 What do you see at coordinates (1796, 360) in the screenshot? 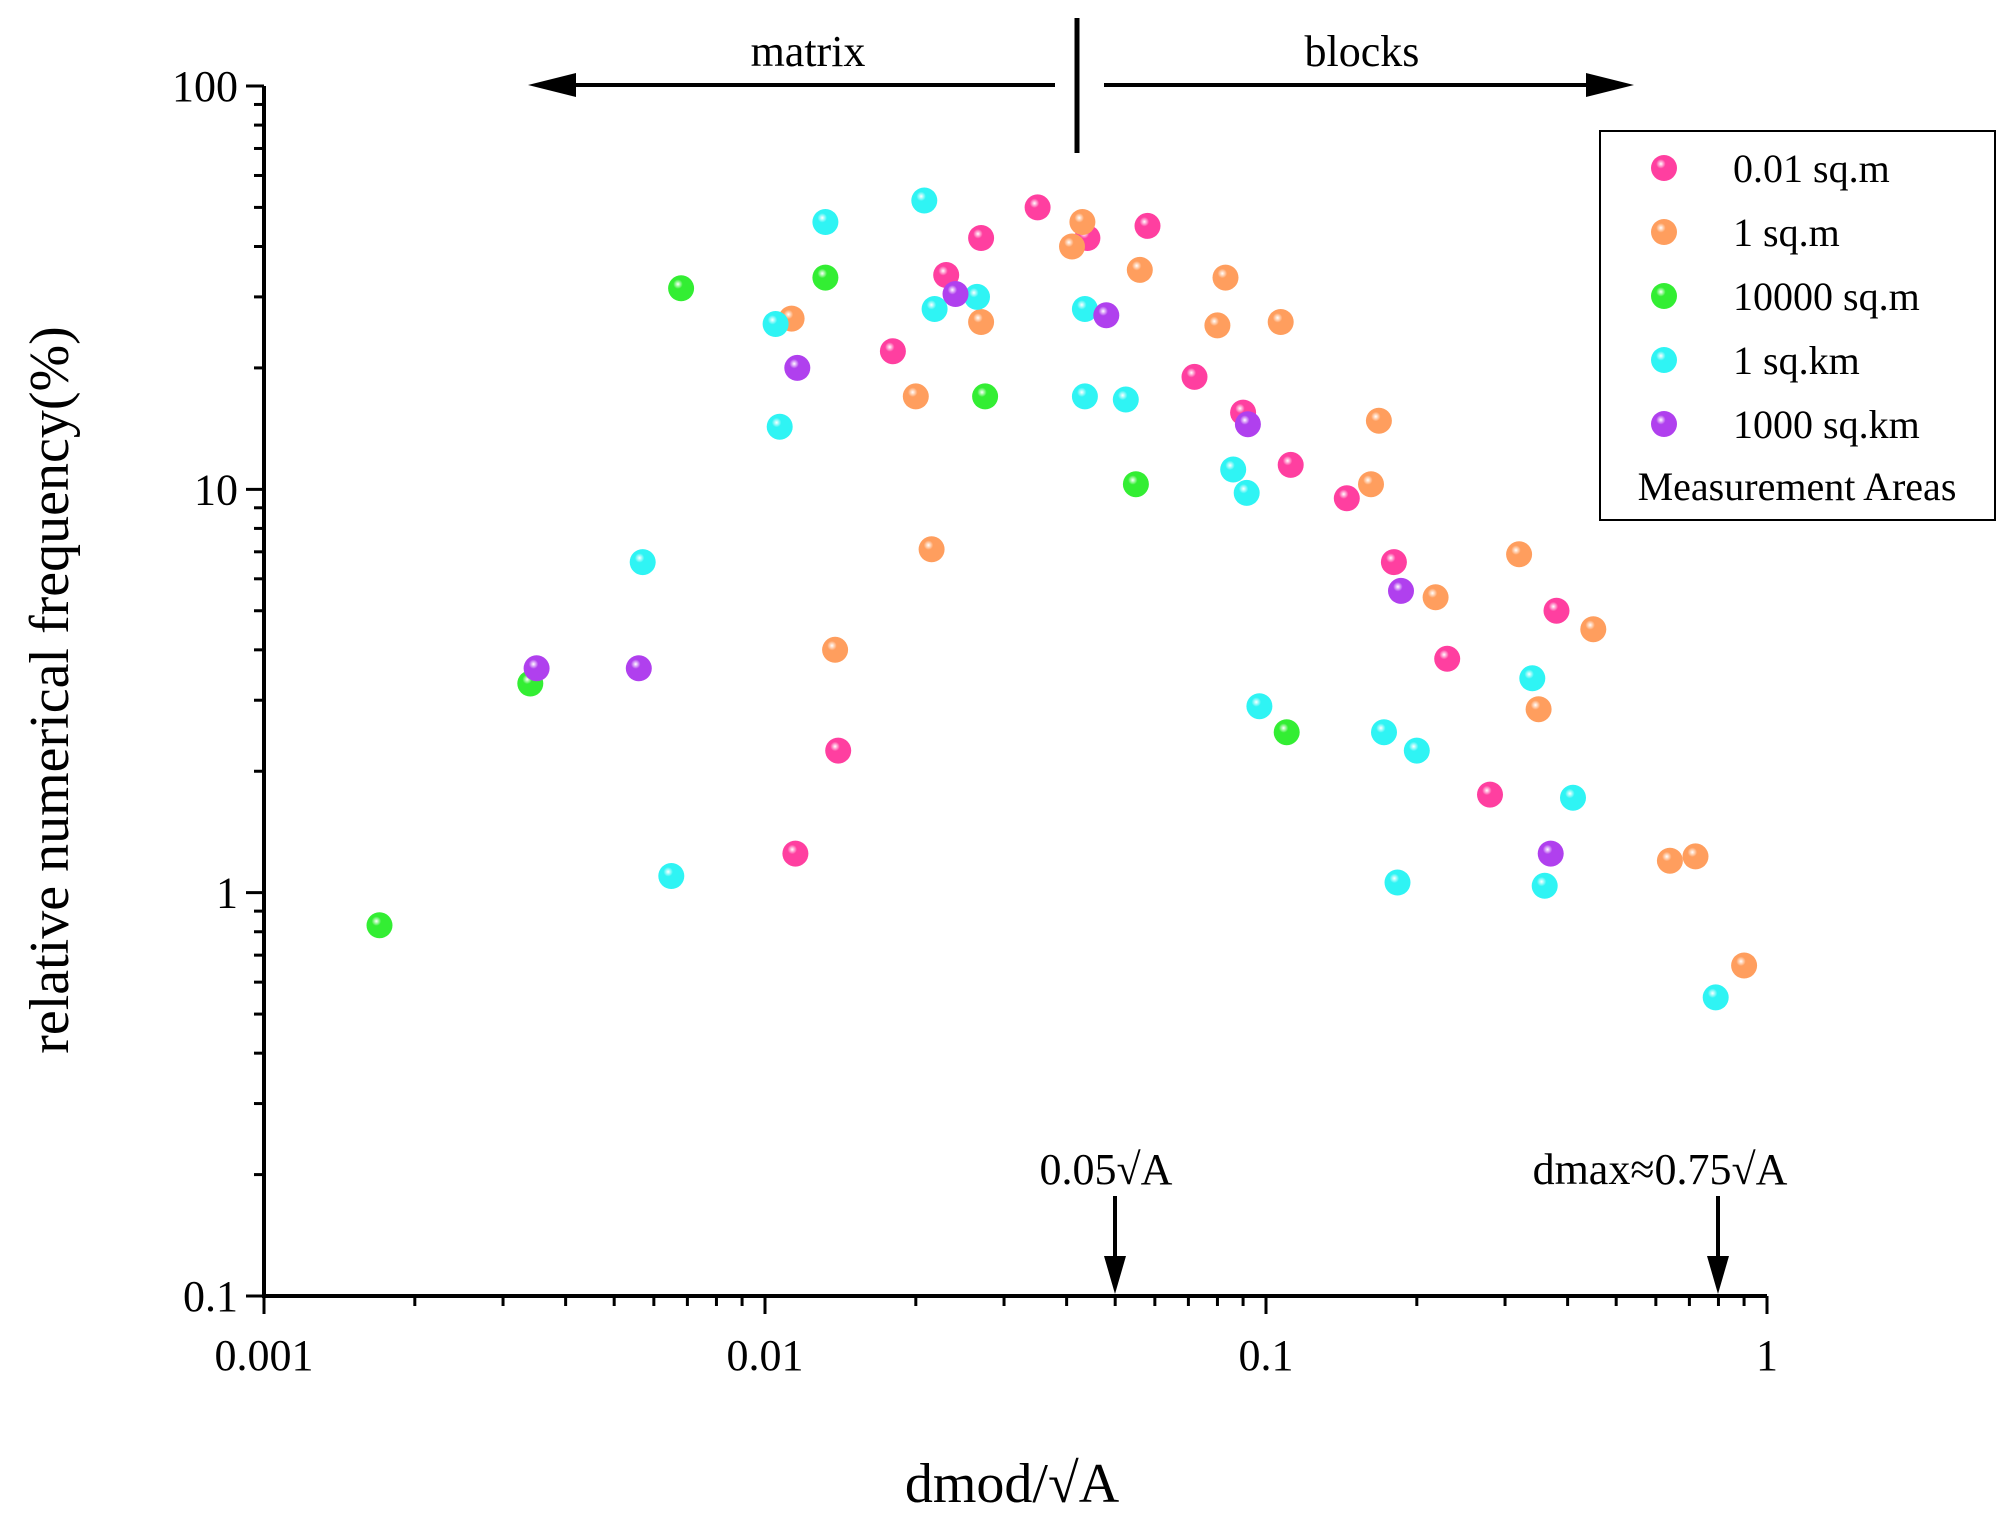
I see `legend-label-1-sq-km: 1 sq.km` at bounding box center [1796, 360].